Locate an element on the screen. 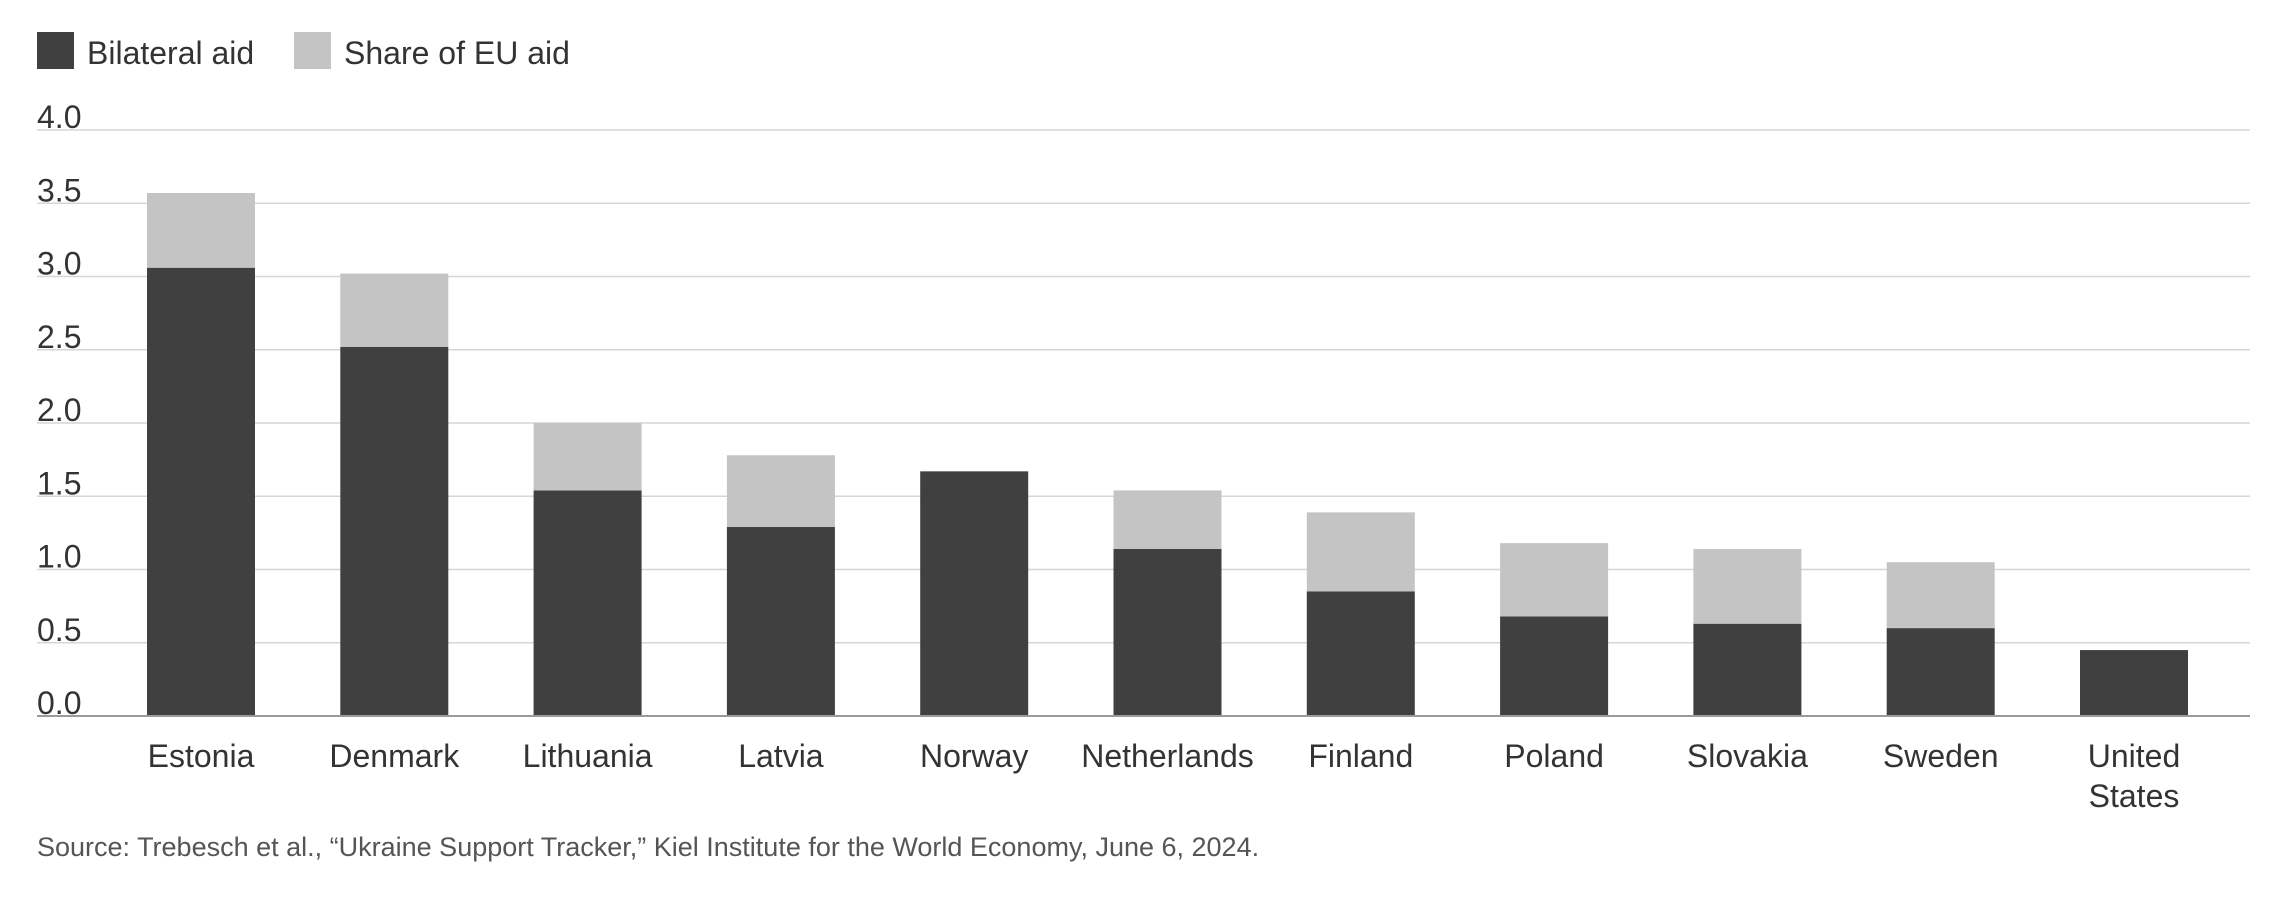 Image resolution: width=2284 pixels, height=904 pixels. y-tick-label-2: 1.0 is located at coordinates (59, 557).